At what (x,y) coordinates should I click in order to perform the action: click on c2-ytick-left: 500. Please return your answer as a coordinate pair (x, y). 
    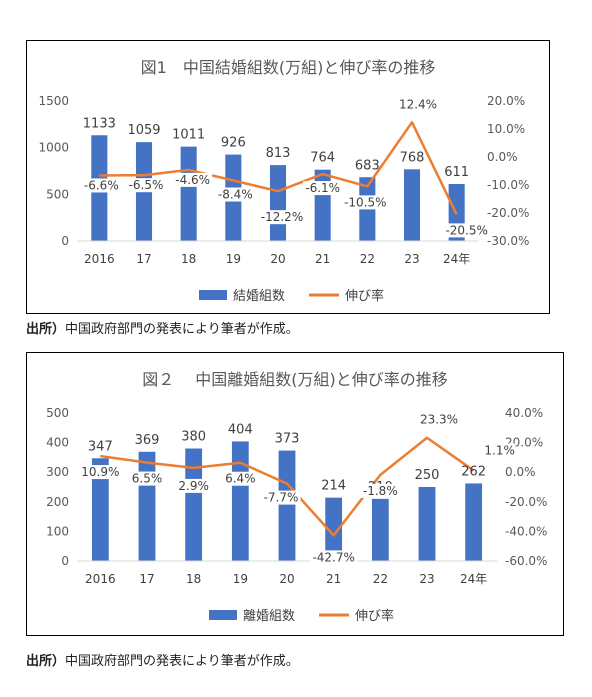
    Looking at the image, I should click on (57, 413).